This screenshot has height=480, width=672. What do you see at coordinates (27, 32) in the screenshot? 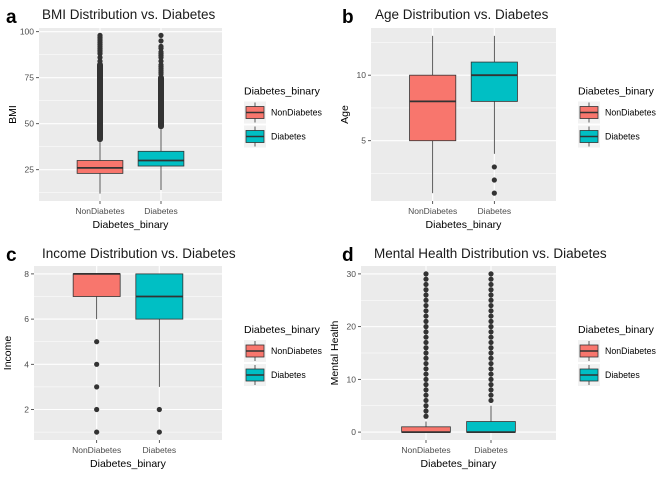
I see `y-tick-label: 100` at bounding box center [27, 32].